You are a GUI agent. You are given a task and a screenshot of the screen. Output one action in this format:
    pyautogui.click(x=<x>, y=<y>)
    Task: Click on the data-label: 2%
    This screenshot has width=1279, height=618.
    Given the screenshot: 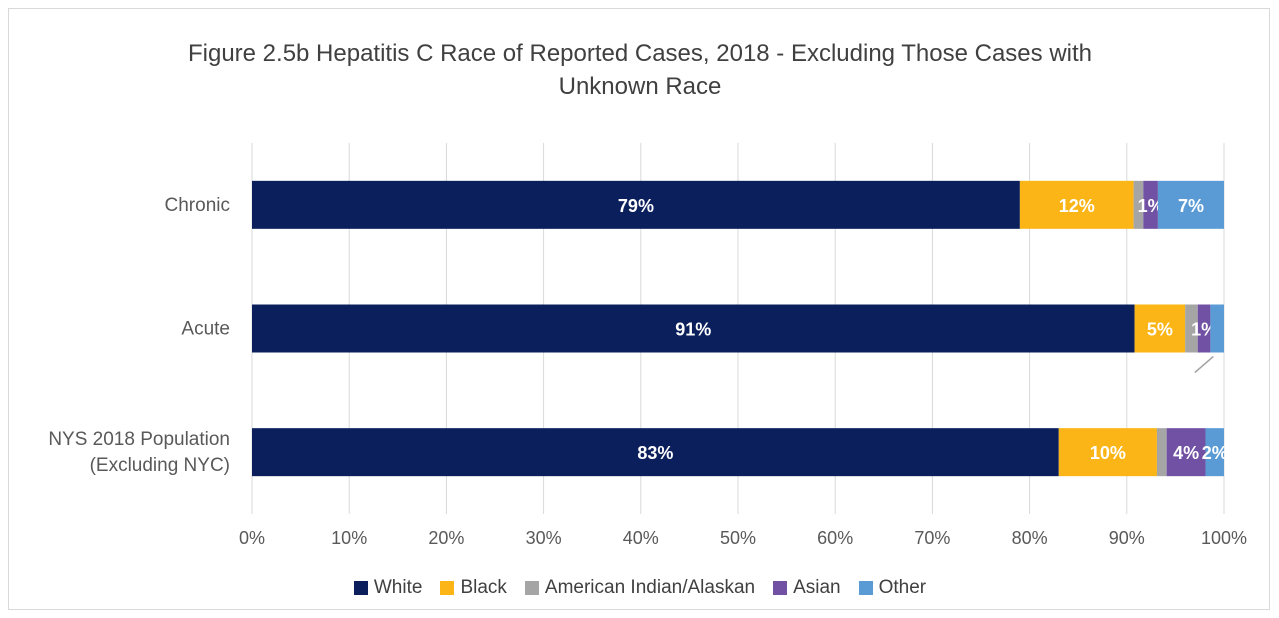 What is the action you would take?
    pyautogui.click(x=1215, y=453)
    